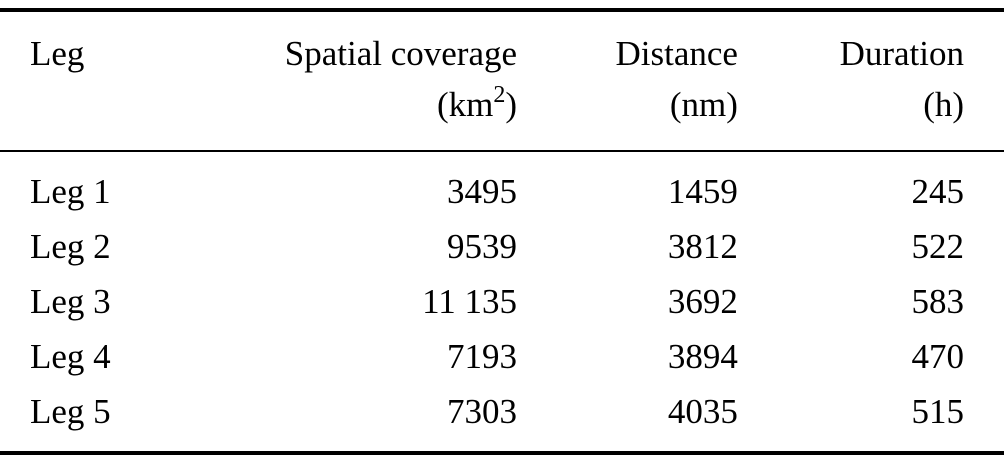 The width and height of the screenshot is (1004, 474). Describe the element at coordinates (70, 411) in the screenshot. I see `leg-cell: Leg 5` at that location.